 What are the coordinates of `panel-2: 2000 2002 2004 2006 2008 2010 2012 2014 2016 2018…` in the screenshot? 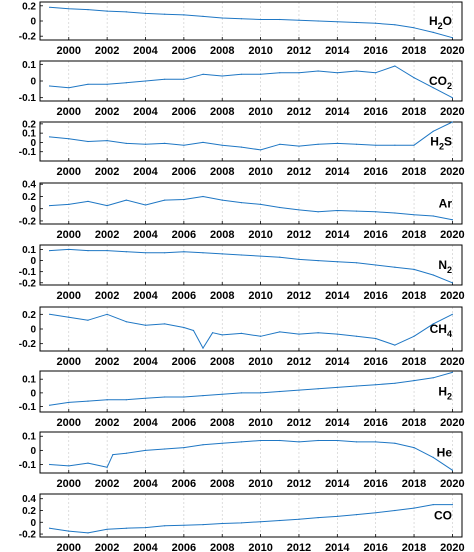 It's located at (242, 89).